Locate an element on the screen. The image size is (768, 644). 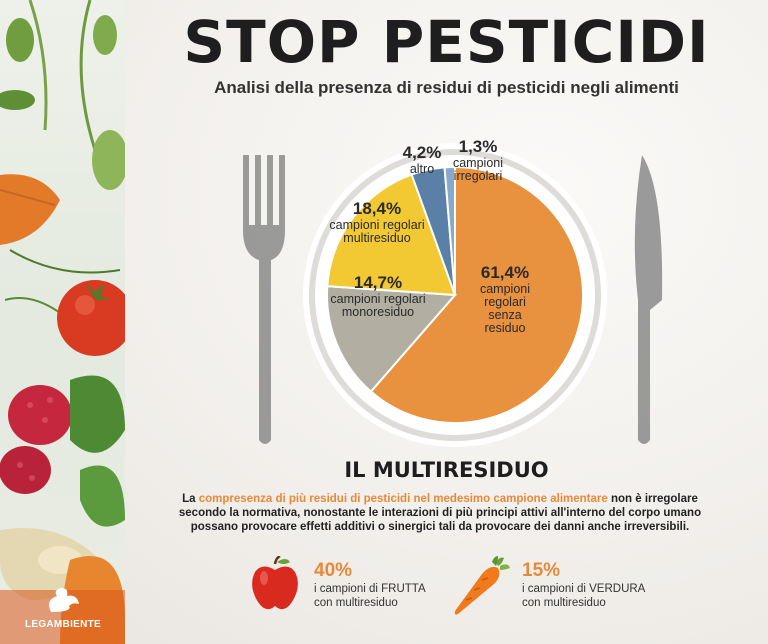
slice-description-label: irregolari is located at coordinates (478, 176).